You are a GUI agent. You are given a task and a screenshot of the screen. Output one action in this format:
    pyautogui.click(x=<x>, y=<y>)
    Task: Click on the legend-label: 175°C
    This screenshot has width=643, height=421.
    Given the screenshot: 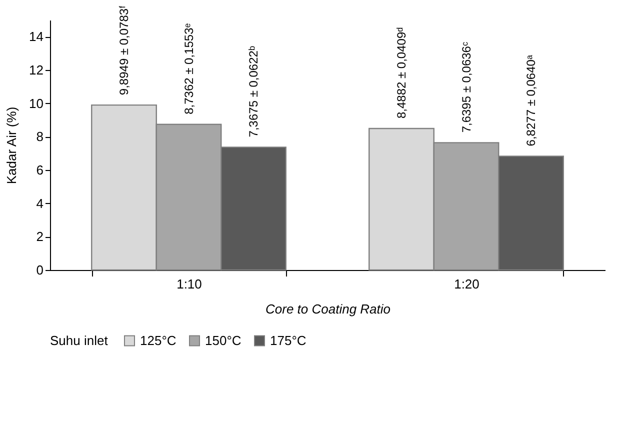 What is the action you would take?
    pyautogui.click(x=288, y=340)
    